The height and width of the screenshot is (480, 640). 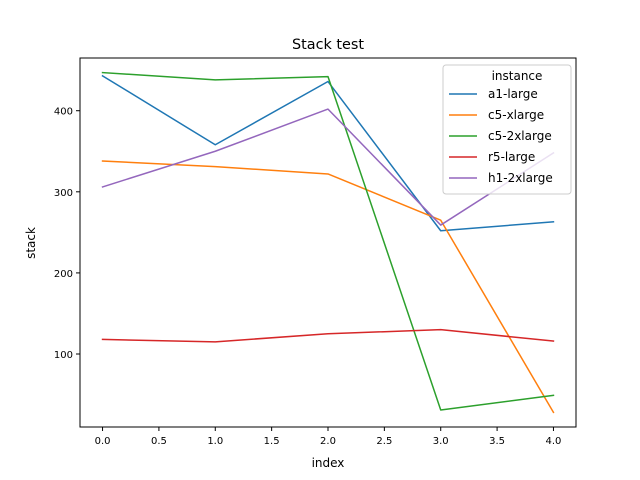 What do you see at coordinates (159, 441) in the screenshot?
I see `x-tick-label: 0.5` at bounding box center [159, 441].